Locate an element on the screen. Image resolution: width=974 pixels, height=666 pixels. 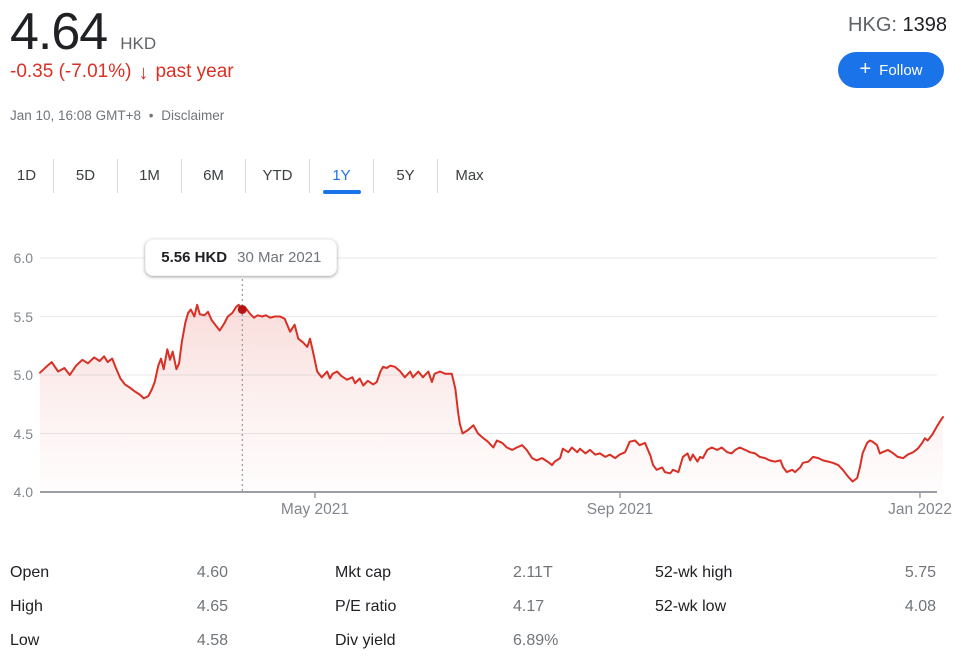
time-range-tabs: 1D 5D 1M 6M YTD 1Y 5Y Max is located at coordinates (250, 175).